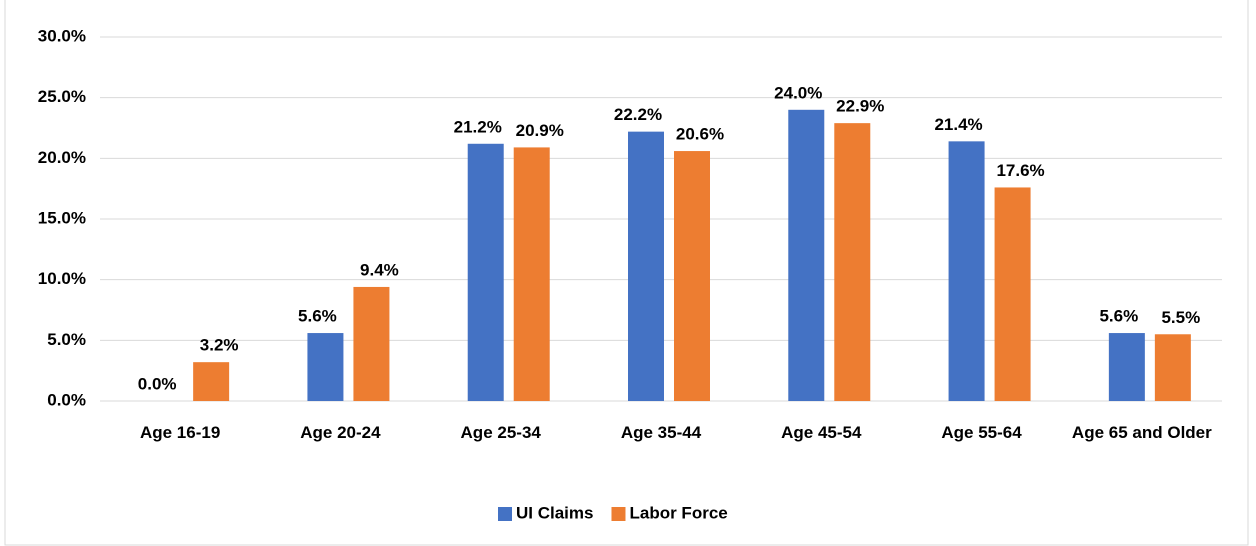 This screenshot has width=1256, height=546. Describe the element at coordinates (1141, 432) in the screenshot. I see `x-tick-label: Age 65 and Older` at that location.